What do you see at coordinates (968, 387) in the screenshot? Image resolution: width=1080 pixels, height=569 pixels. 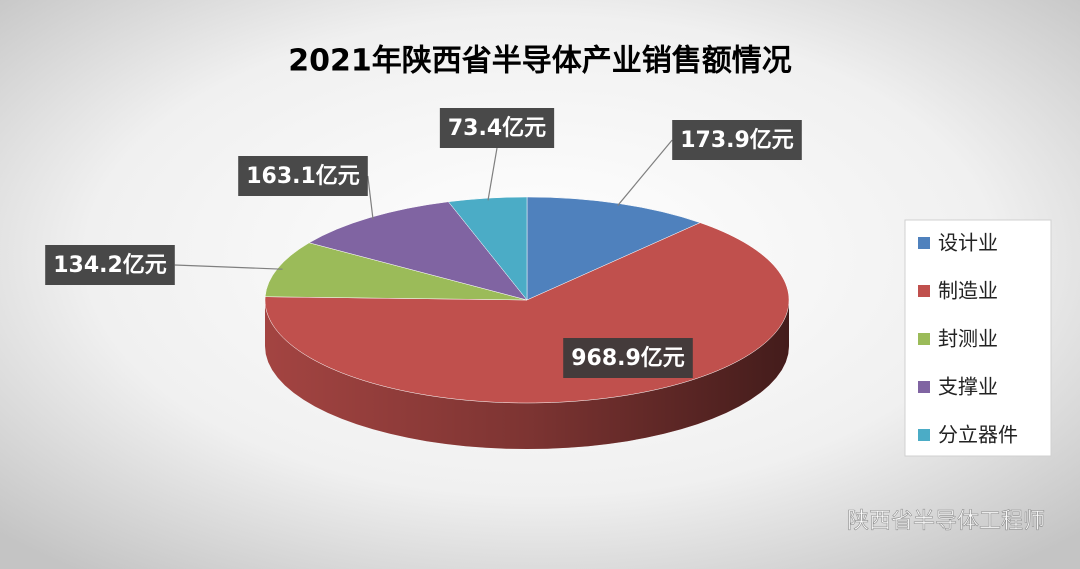 I see `legend-label: 支撑业` at bounding box center [968, 387].